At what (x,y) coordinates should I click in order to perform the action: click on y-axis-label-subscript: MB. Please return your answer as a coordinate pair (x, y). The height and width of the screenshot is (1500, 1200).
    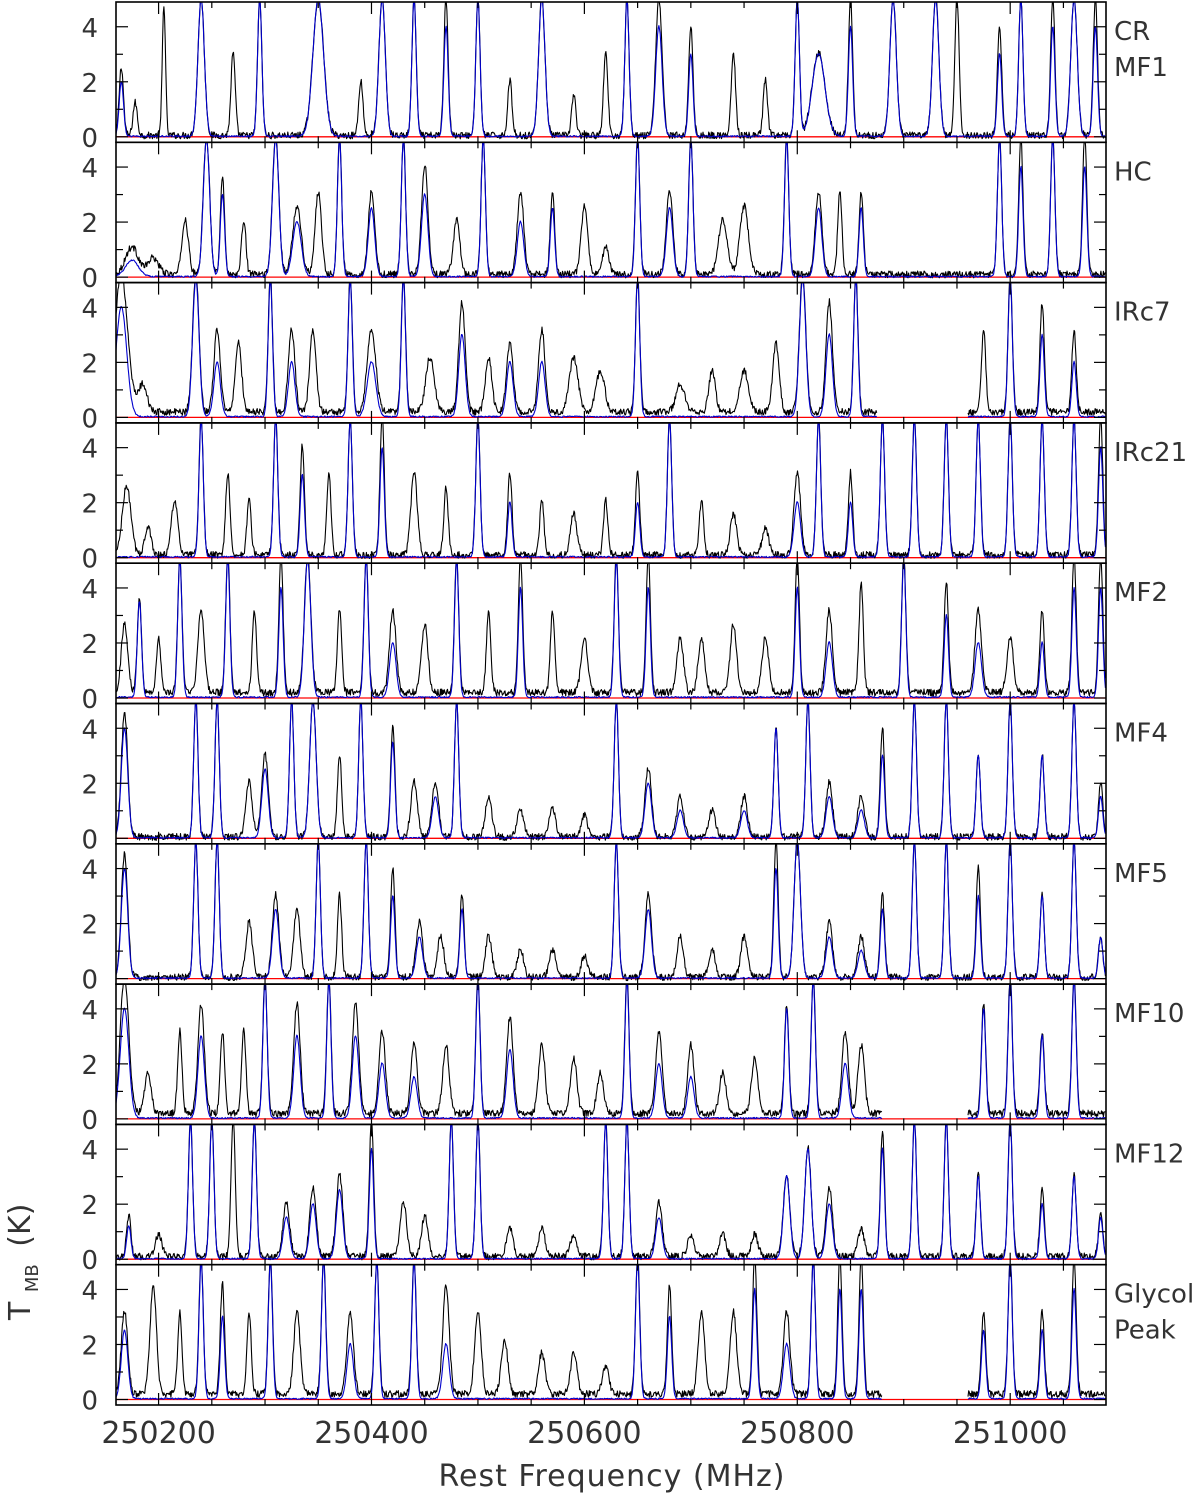
    Looking at the image, I should click on (32, 1278).